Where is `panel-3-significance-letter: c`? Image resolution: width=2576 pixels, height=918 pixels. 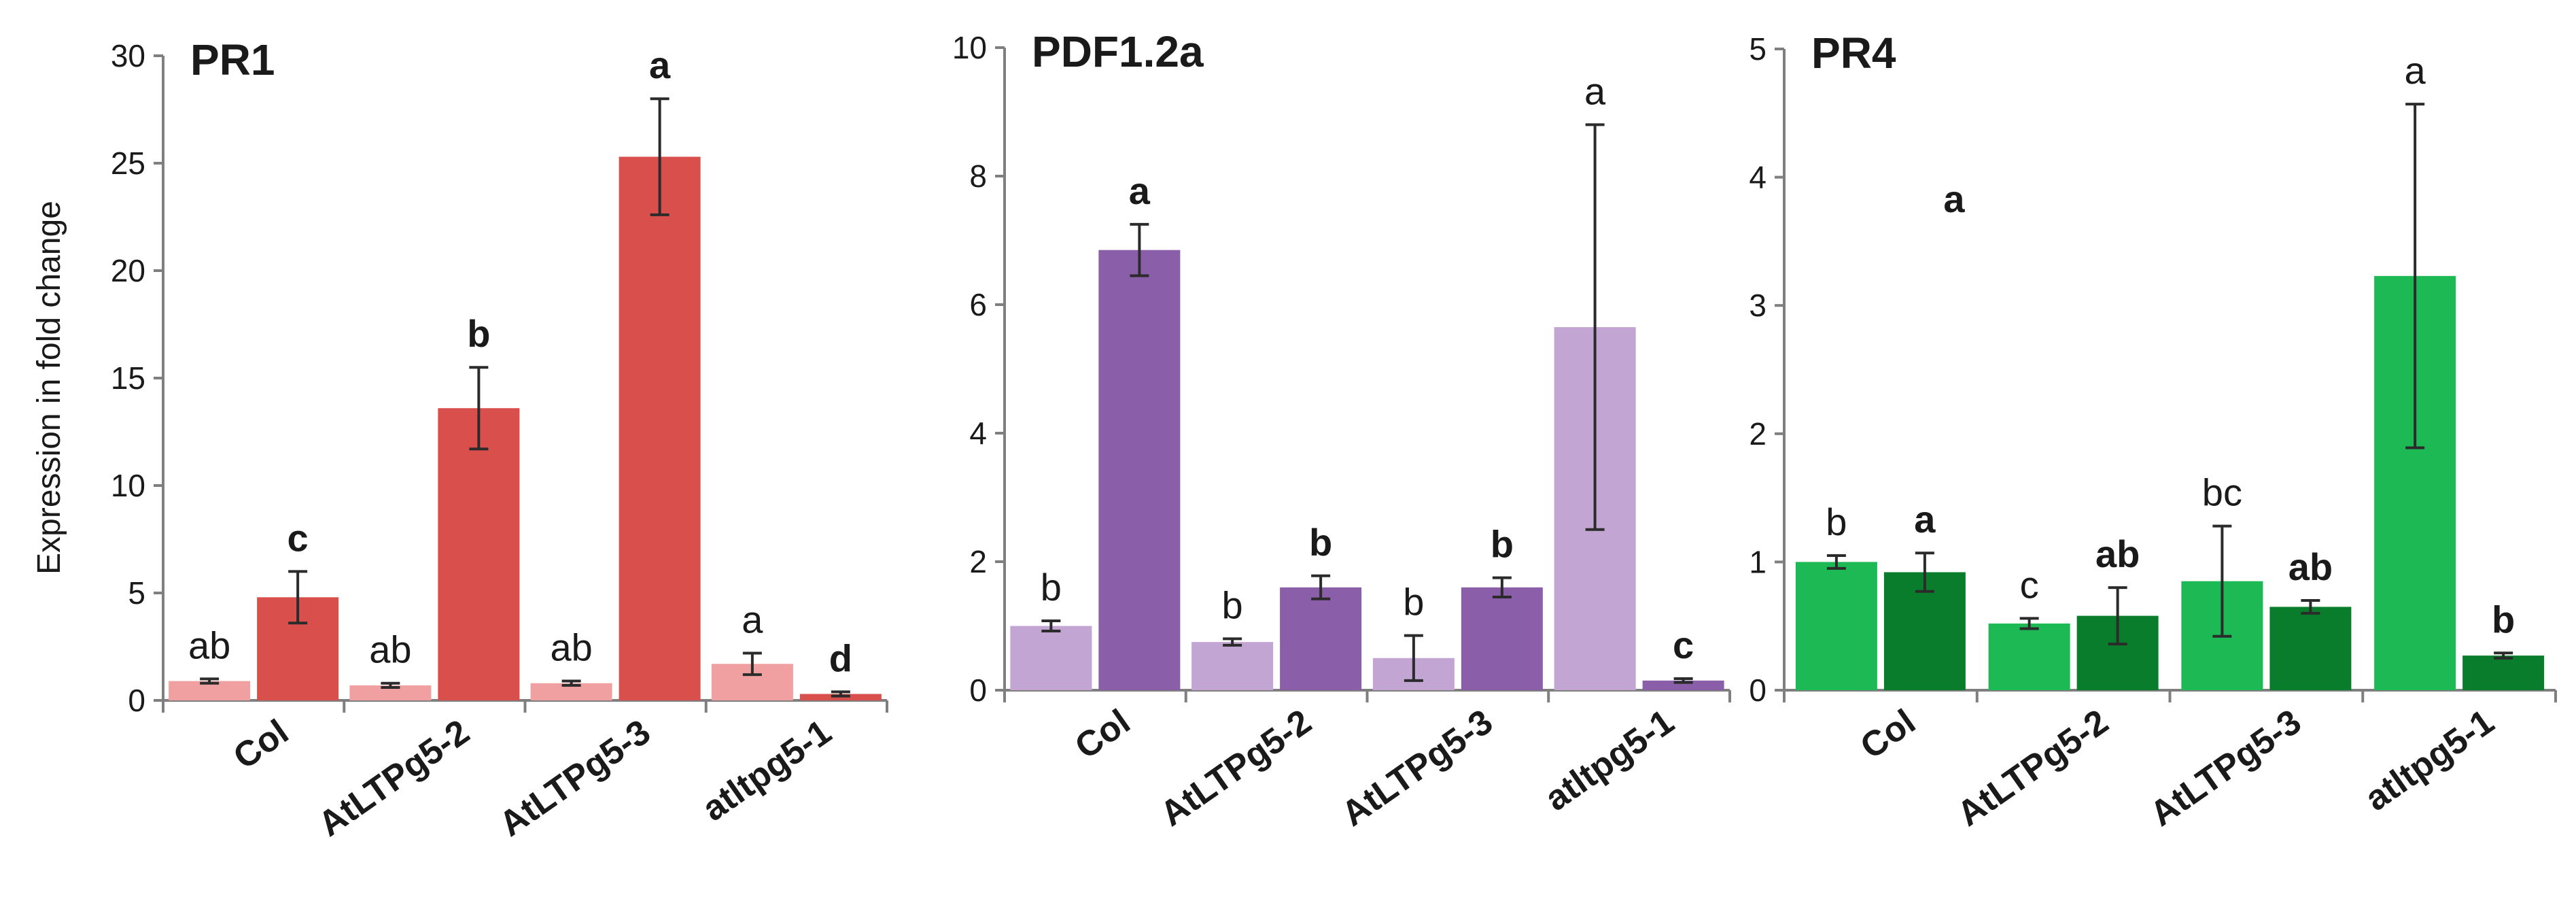
panel-3-significance-letter: c is located at coordinates (2029, 585).